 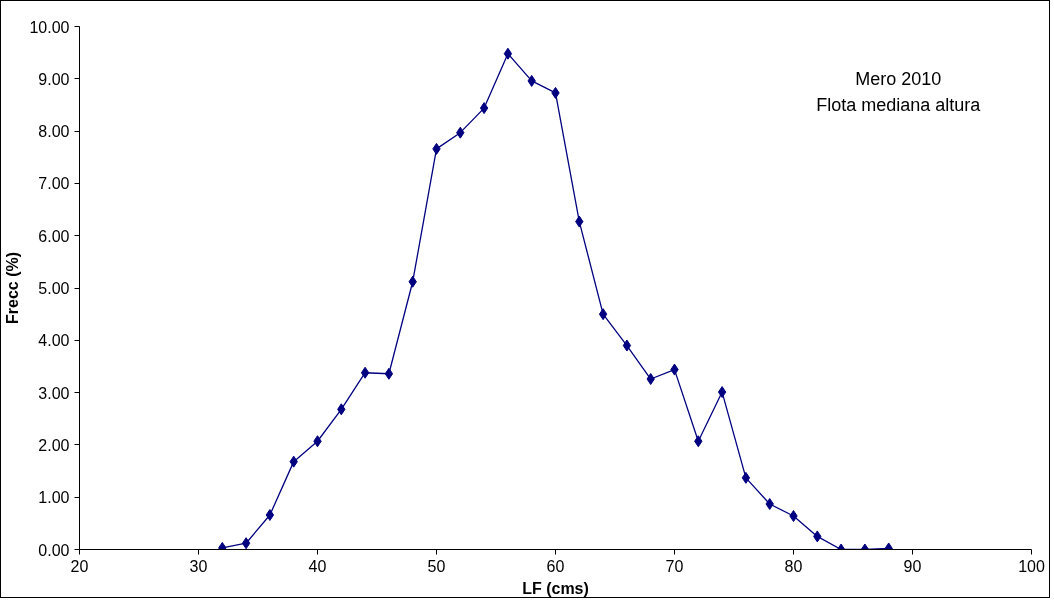 What do you see at coordinates (555, 588) in the screenshot?
I see `x-axis-title: LF (cms)` at bounding box center [555, 588].